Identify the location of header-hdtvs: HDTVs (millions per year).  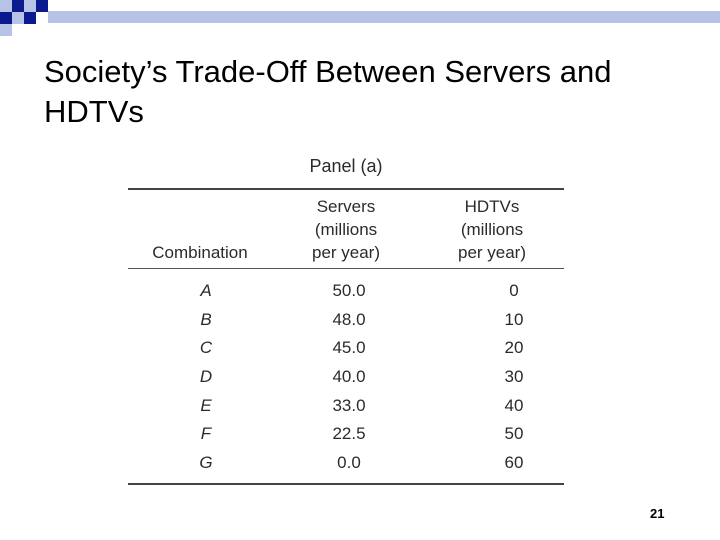
(492, 229).